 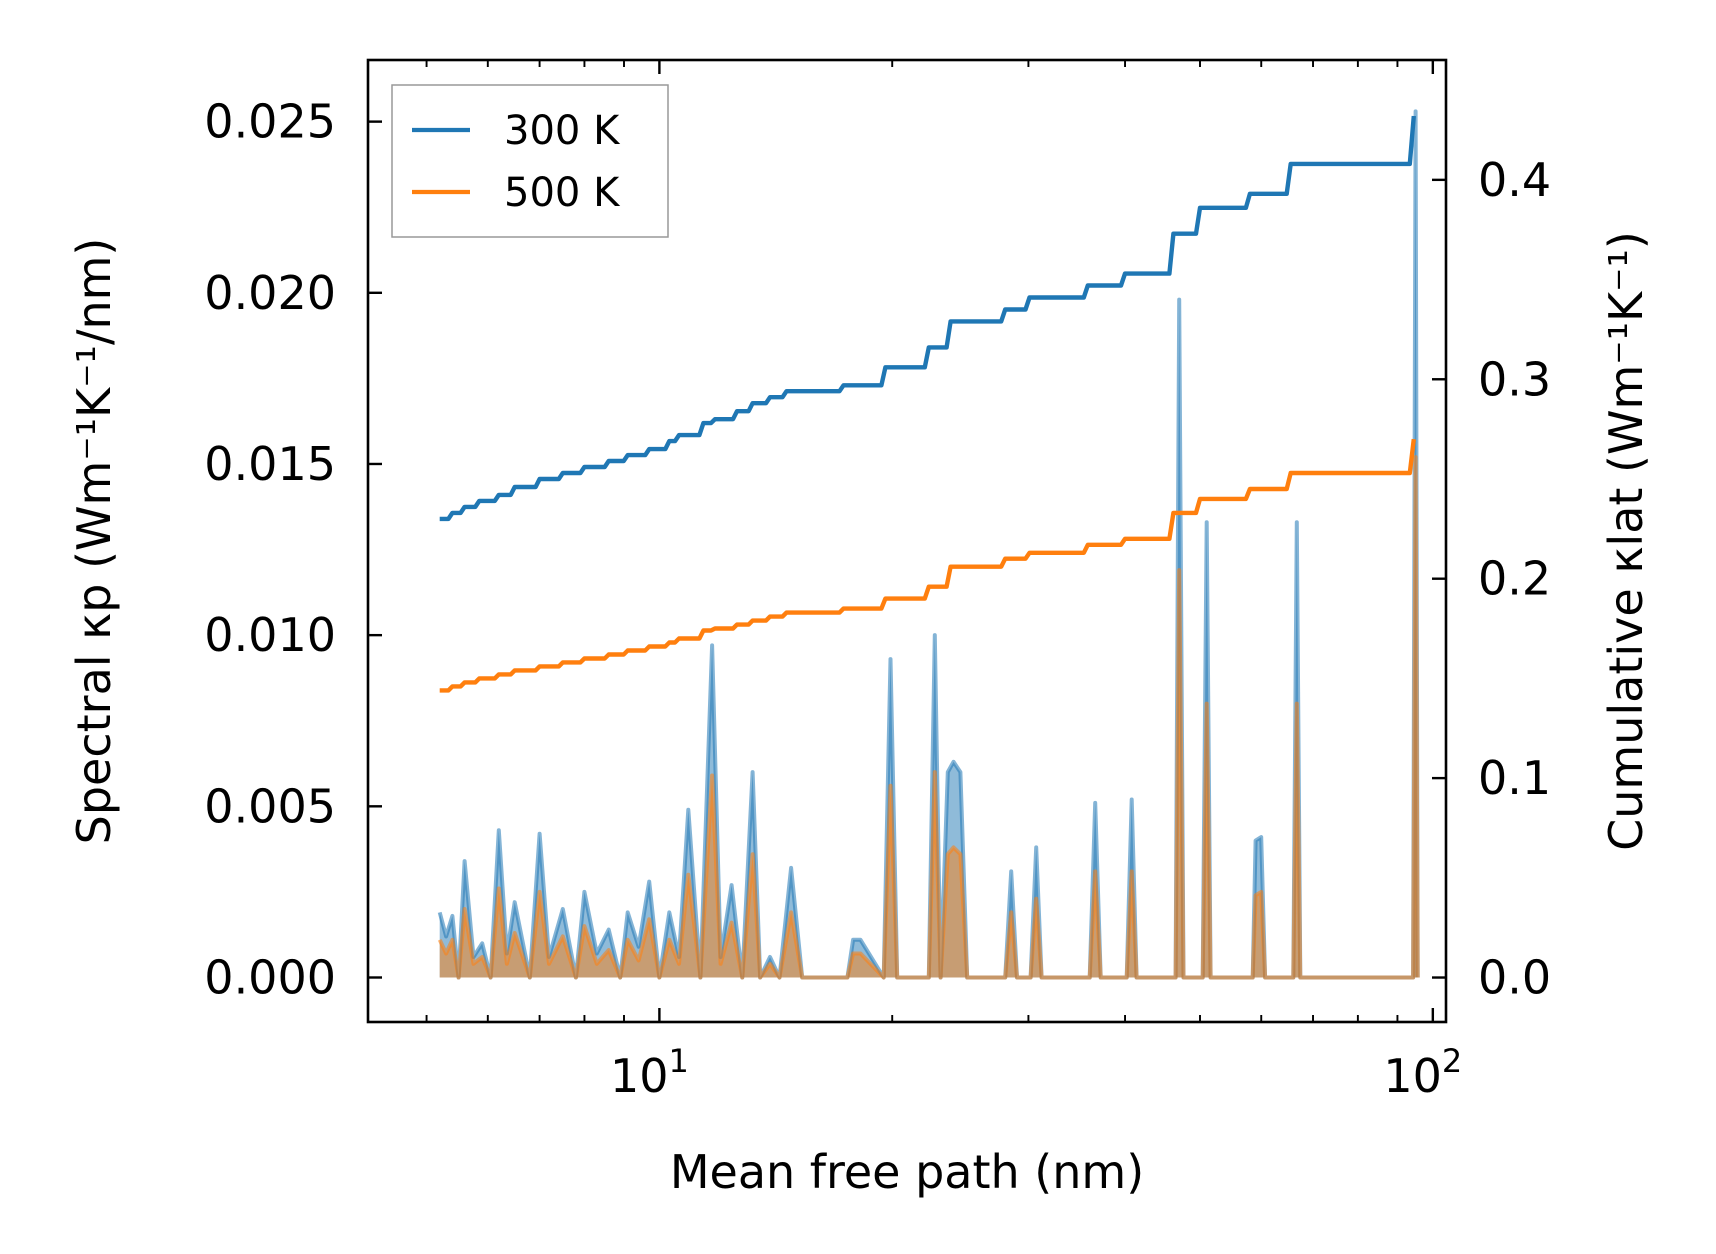 I want to click on y-axis-left-label: Spectral κp (Wm⁻¹K⁻¹/nm), so click(x=94, y=541).